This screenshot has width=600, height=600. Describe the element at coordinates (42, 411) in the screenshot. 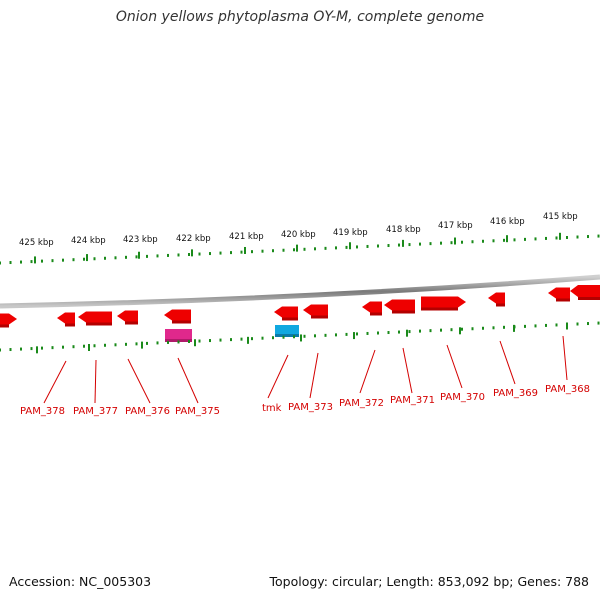

I see `gene-label: PAM_378` at that location.